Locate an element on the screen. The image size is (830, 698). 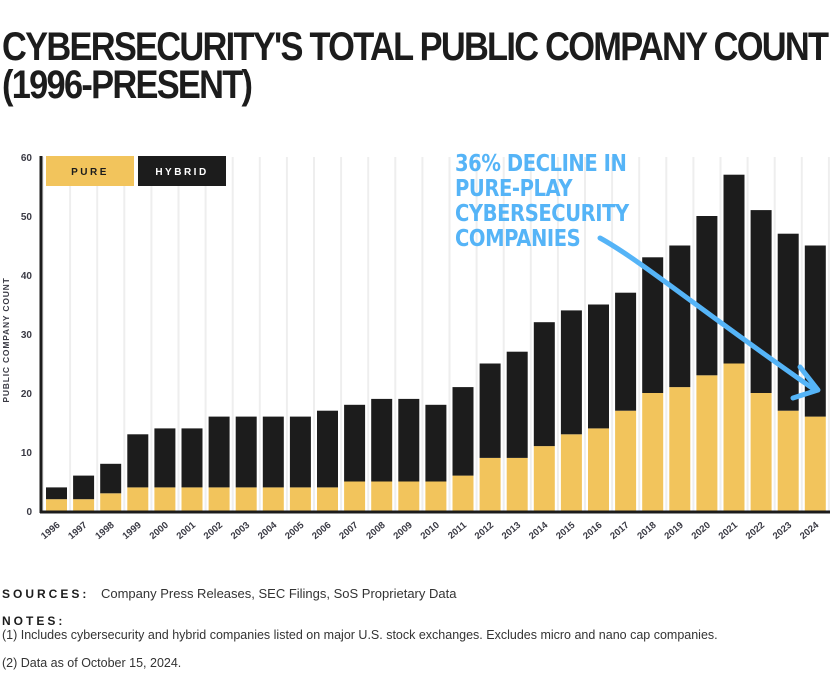
y-axis-label: PUBLIC COMPANY COUNT is located at coordinates (6, 339).